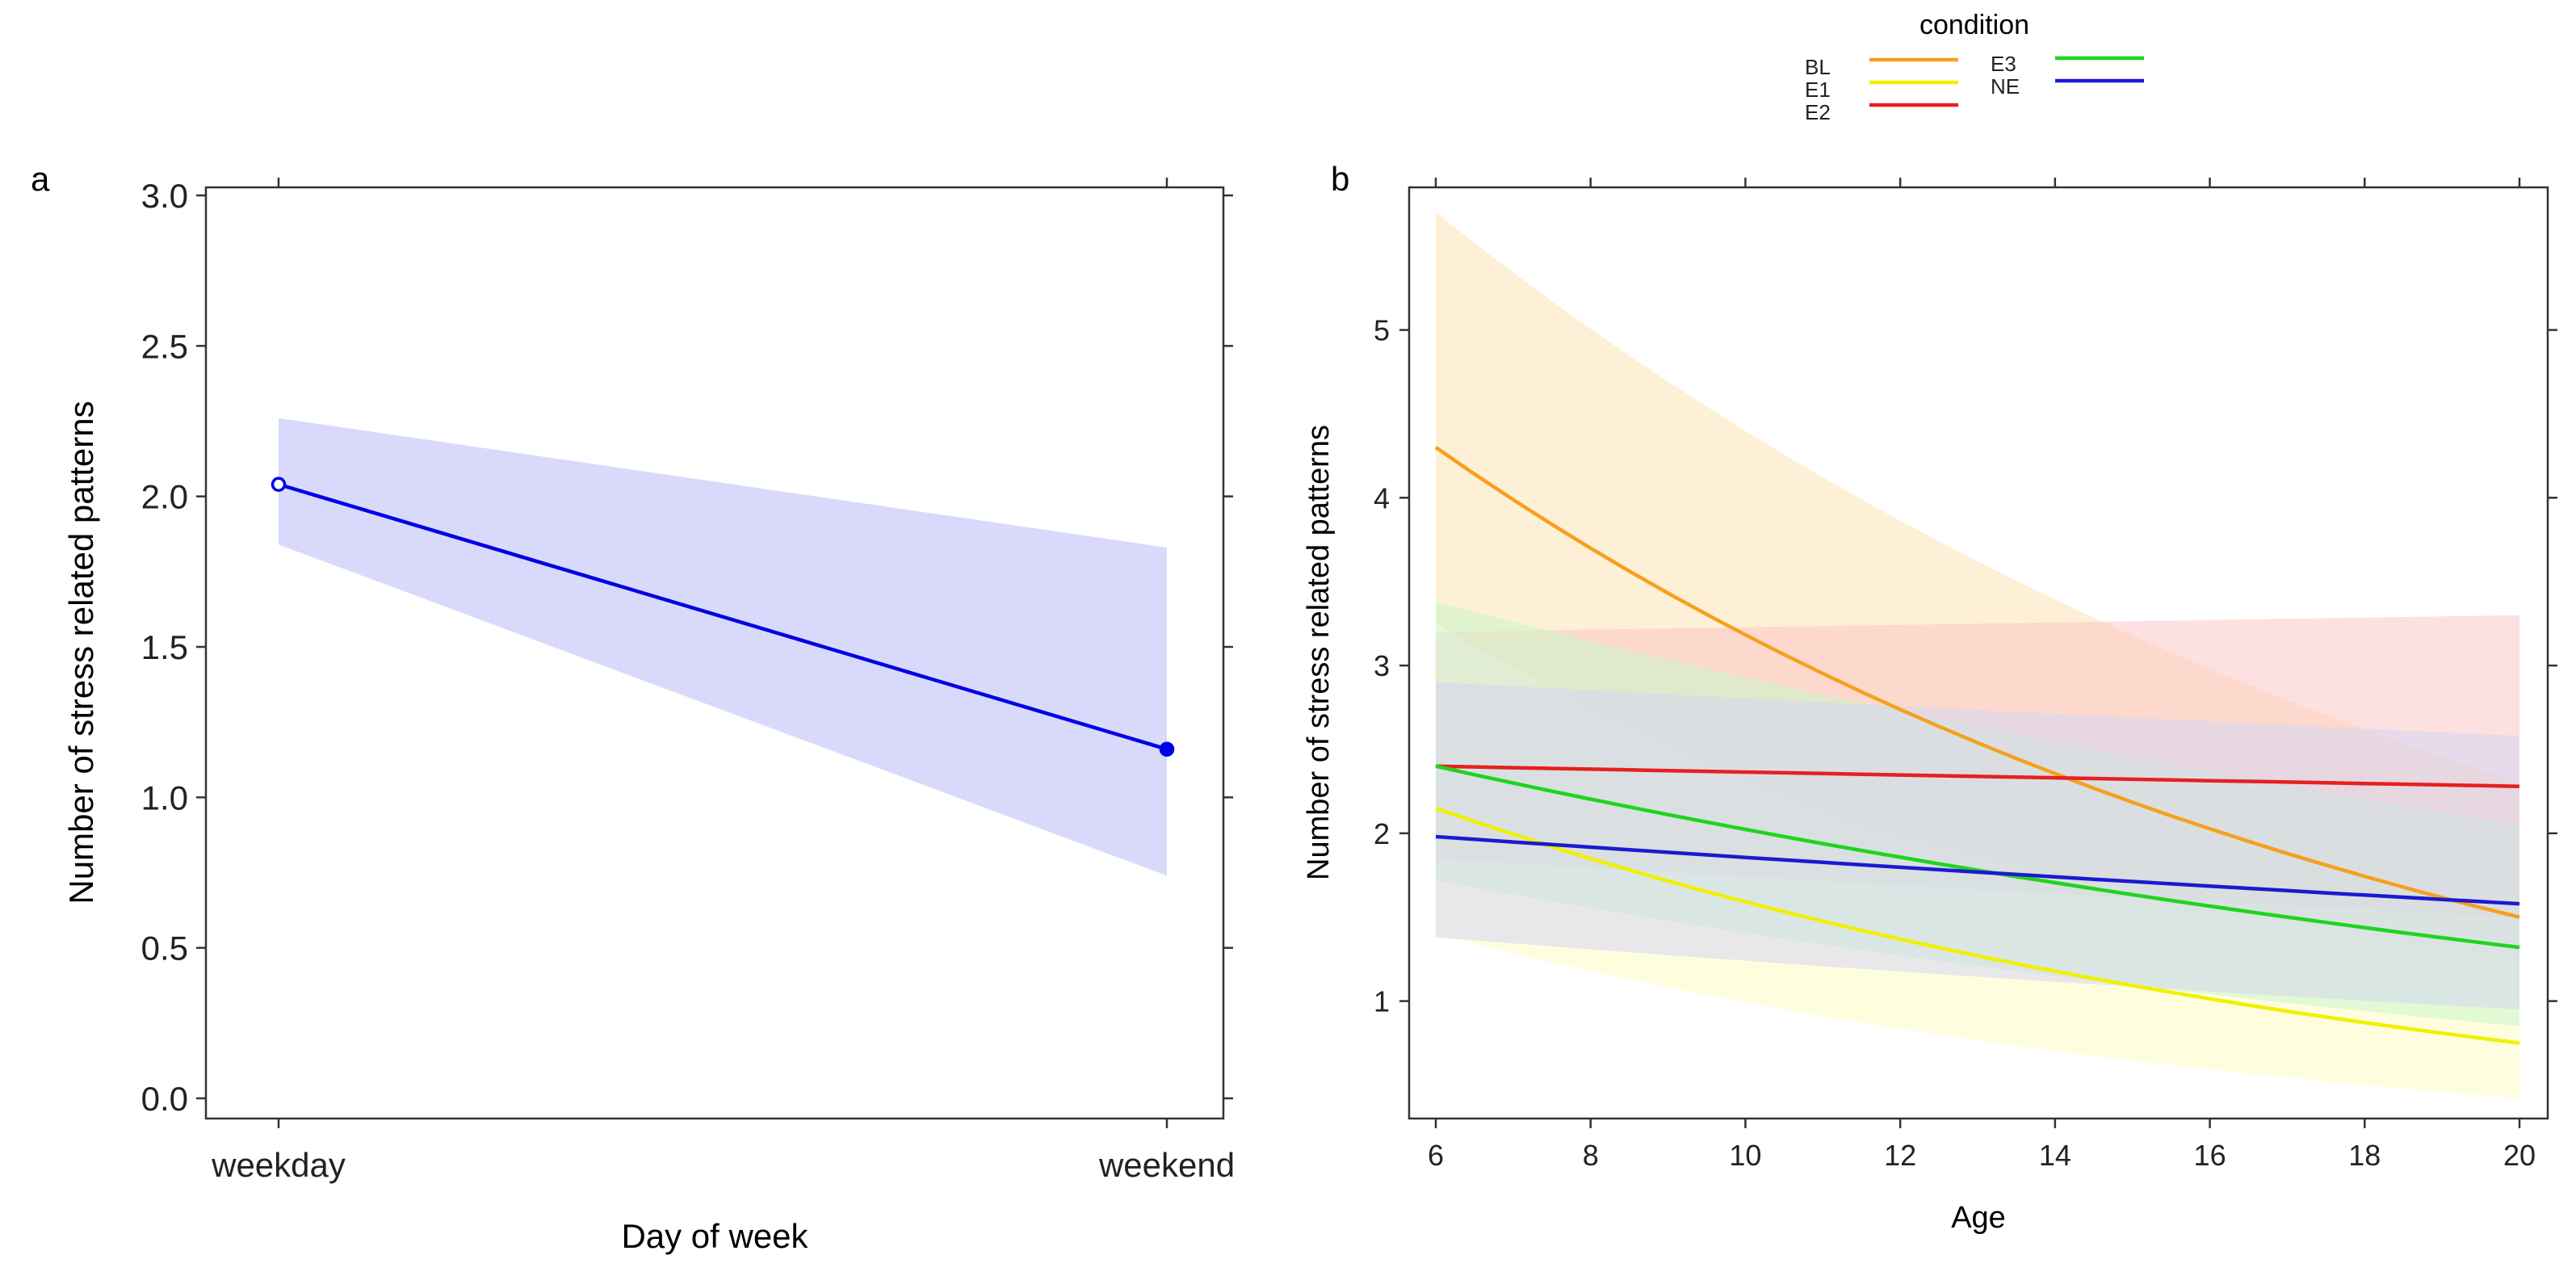 This screenshot has width=2576, height=1276. Describe the element at coordinates (1382, 833) in the screenshot. I see `y-tick-label: 2` at that location.